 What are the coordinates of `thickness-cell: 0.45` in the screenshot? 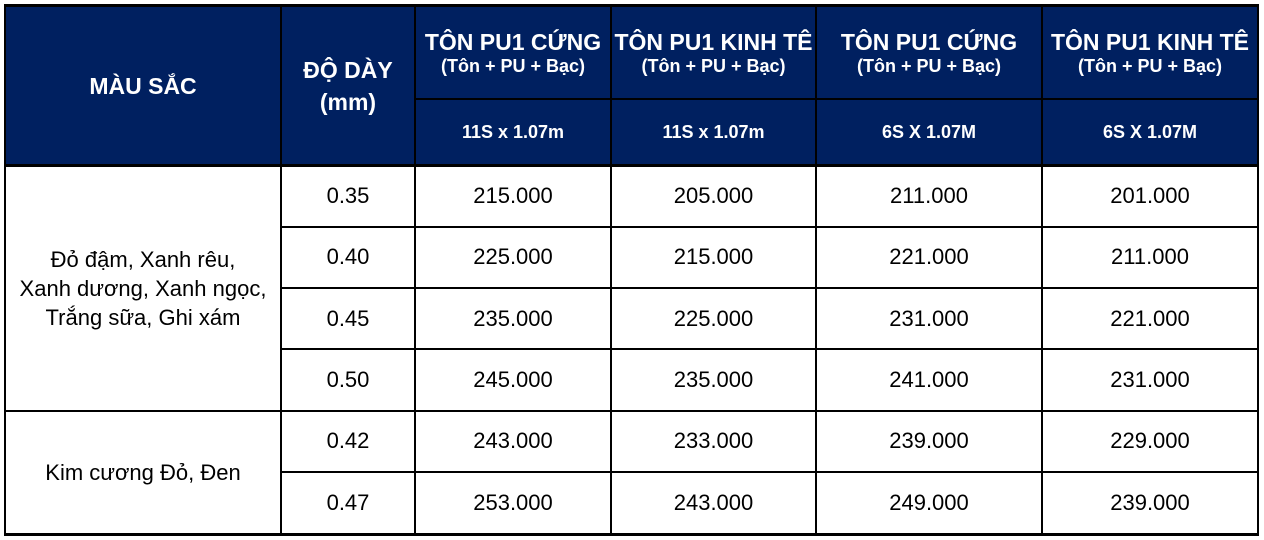 It's located at (349, 319).